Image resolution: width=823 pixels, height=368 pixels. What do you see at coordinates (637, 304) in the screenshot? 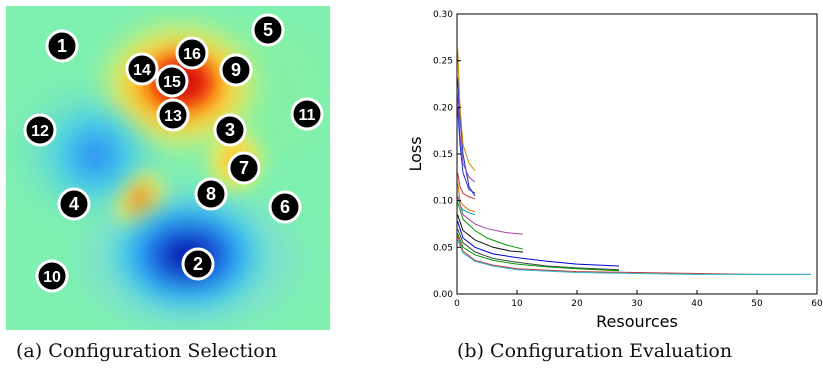
I see `x-tick-label: 30` at bounding box center [637, 304].